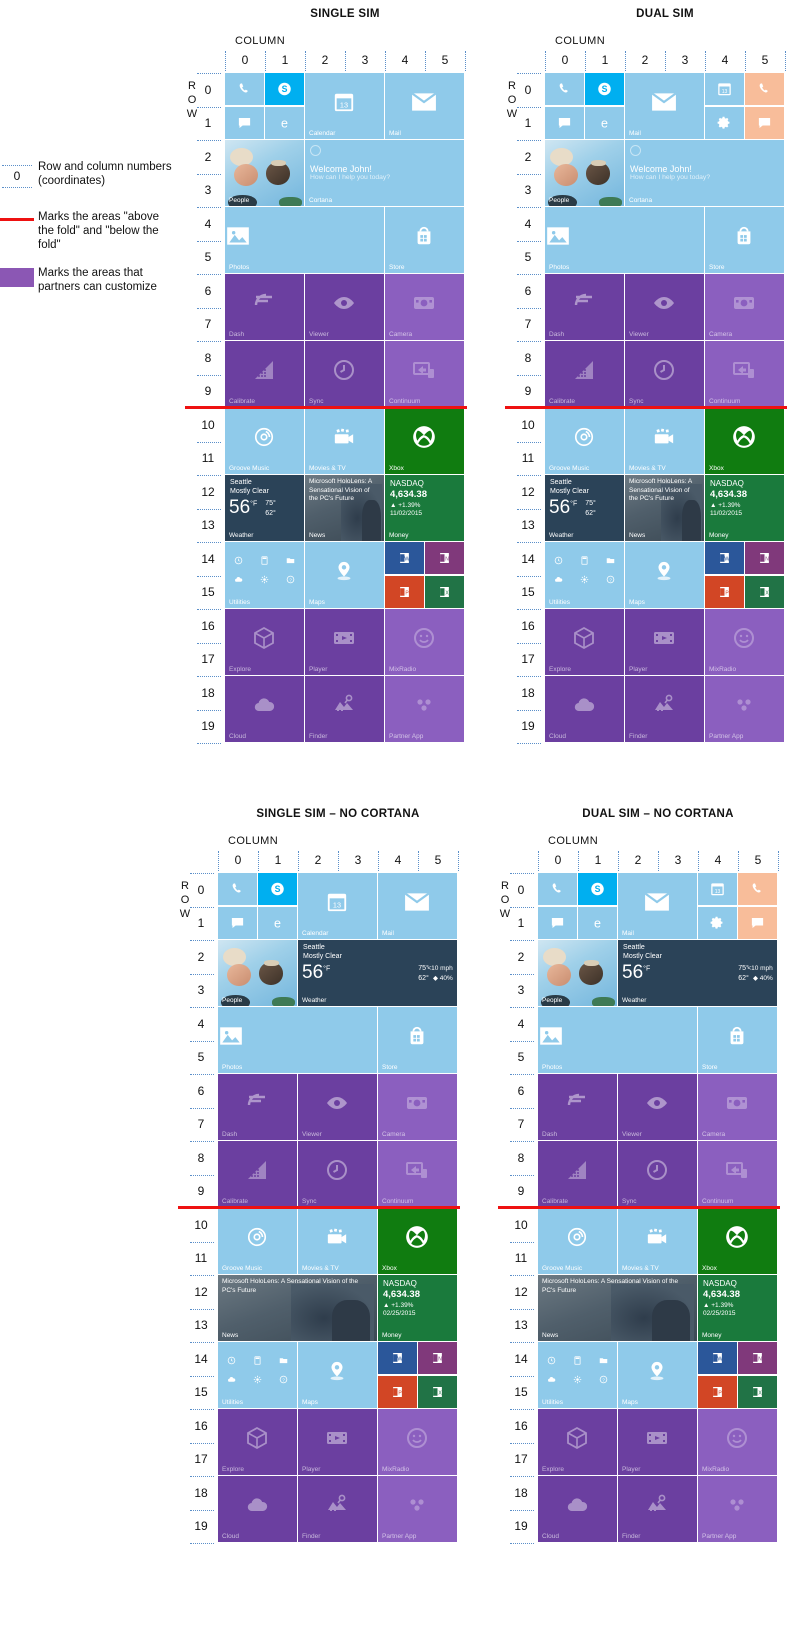 This screenshot has width=796, height=1646. What do you see at coordinates (744, 307) in the screenshot?
I see `tile-camera: Camera` at bounding box center [744, 307].